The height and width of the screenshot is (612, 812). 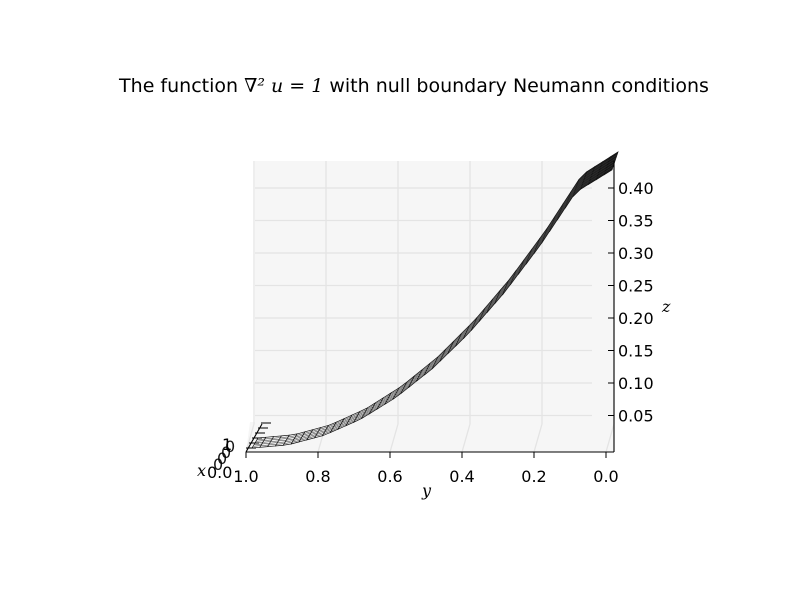 I want to click on chart-title-suffix: with null boundary Neumann conditions, so click(x=516, y=86).